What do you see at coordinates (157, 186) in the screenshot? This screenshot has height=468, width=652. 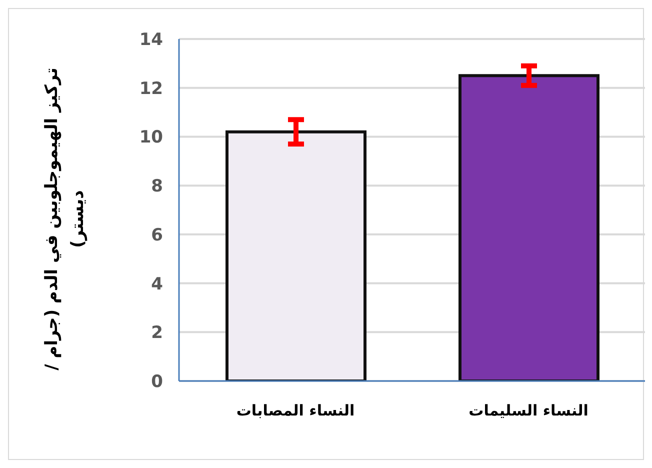 I see `y-tick-label: 8` at bounding box center [157, 186].